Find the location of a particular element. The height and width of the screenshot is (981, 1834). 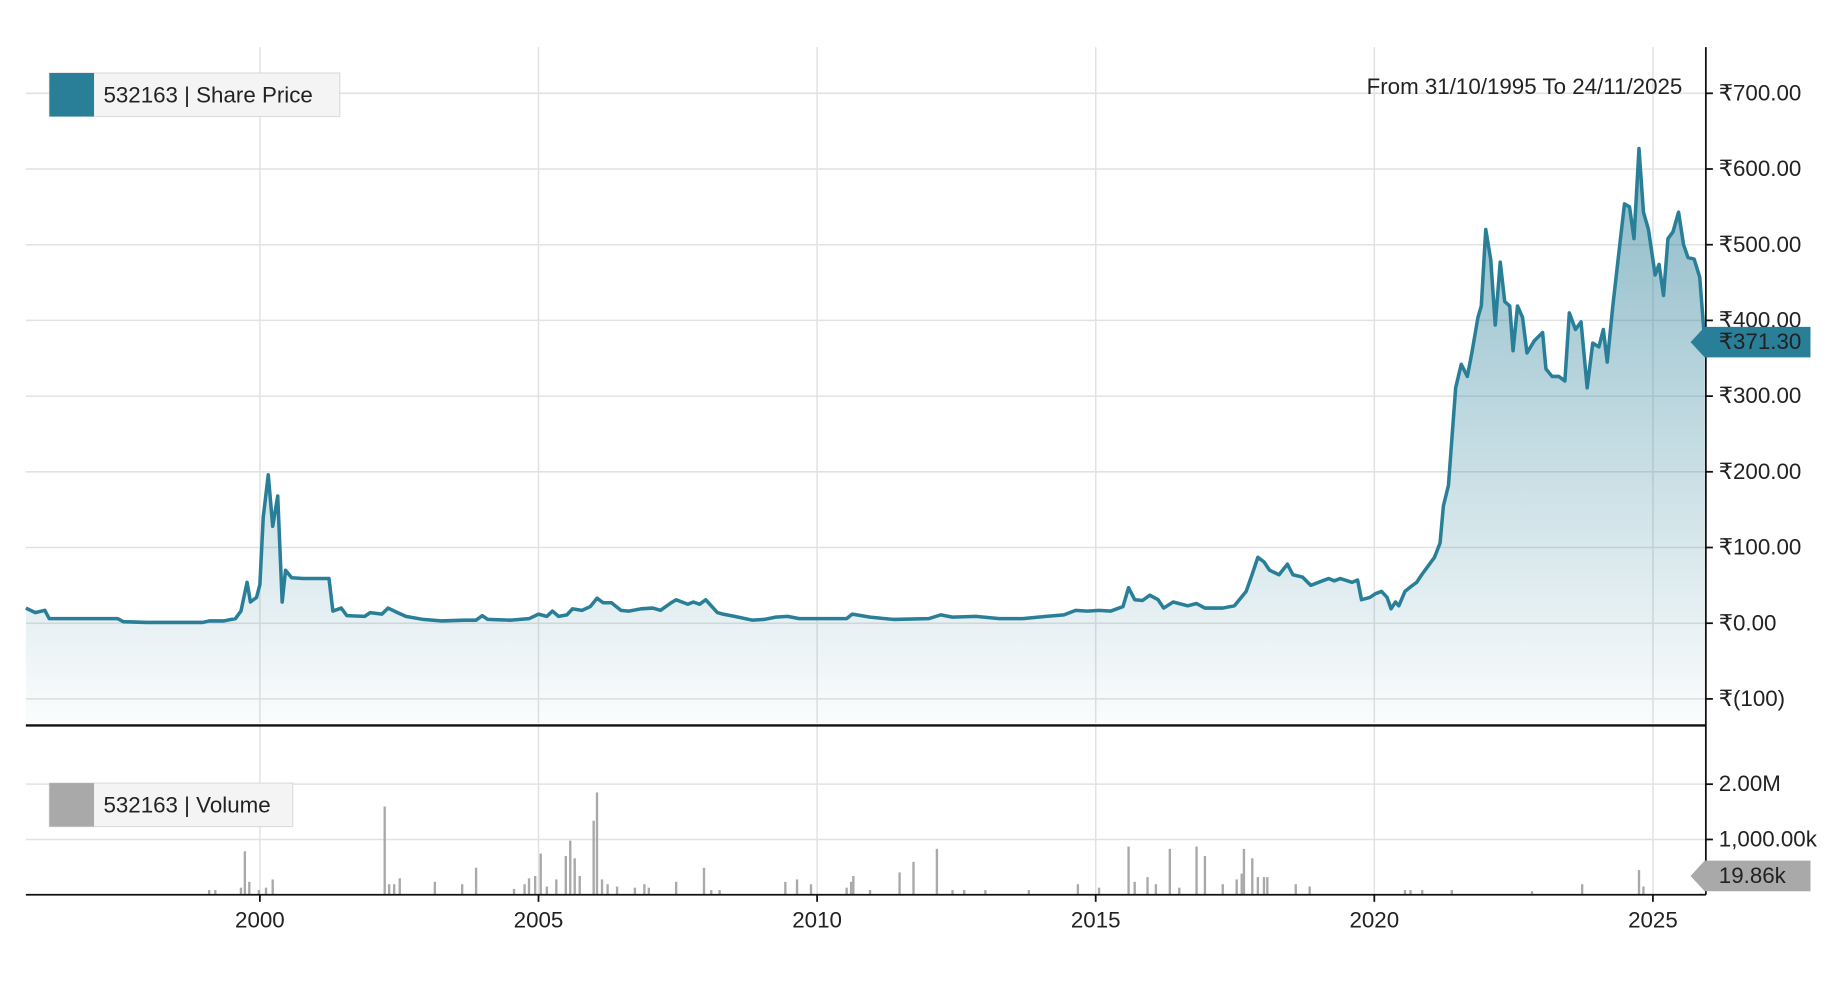

y-tick-label: ₹700.00 is located at coordinates (1760, 92).